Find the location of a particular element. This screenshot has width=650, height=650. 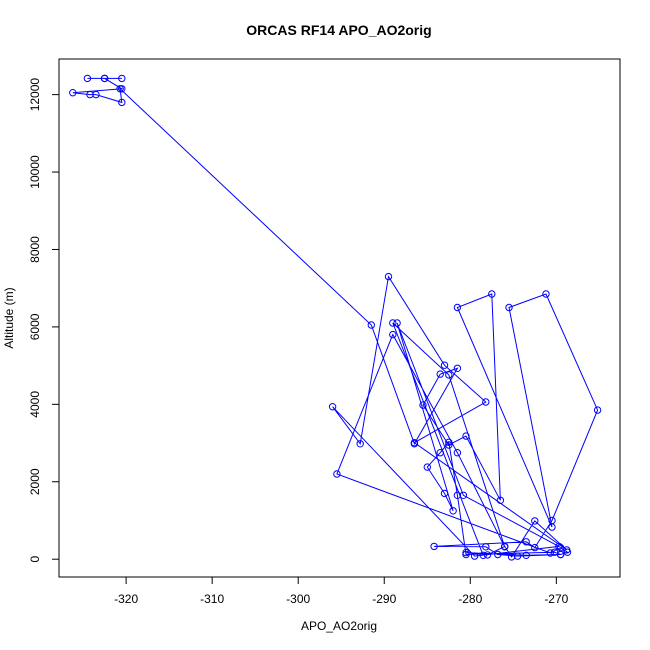

y-tick-label: 2000 is located at coordinates (35, 481).